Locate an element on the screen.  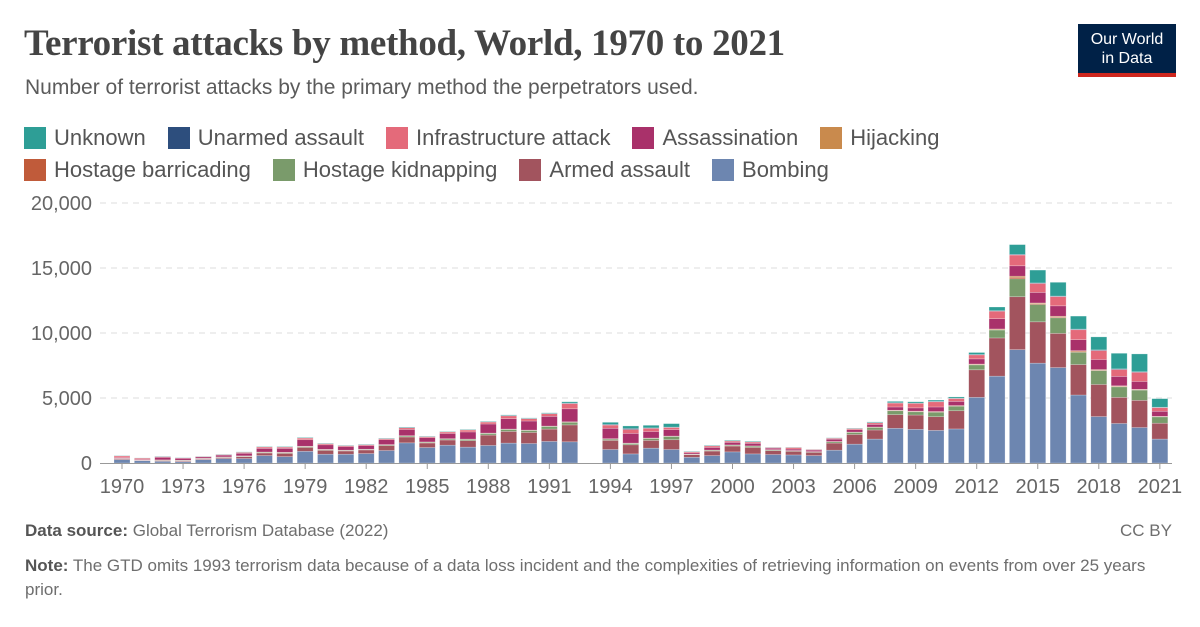
bar-segment-armed-assault-1976 is located at coordinates (244, 457).